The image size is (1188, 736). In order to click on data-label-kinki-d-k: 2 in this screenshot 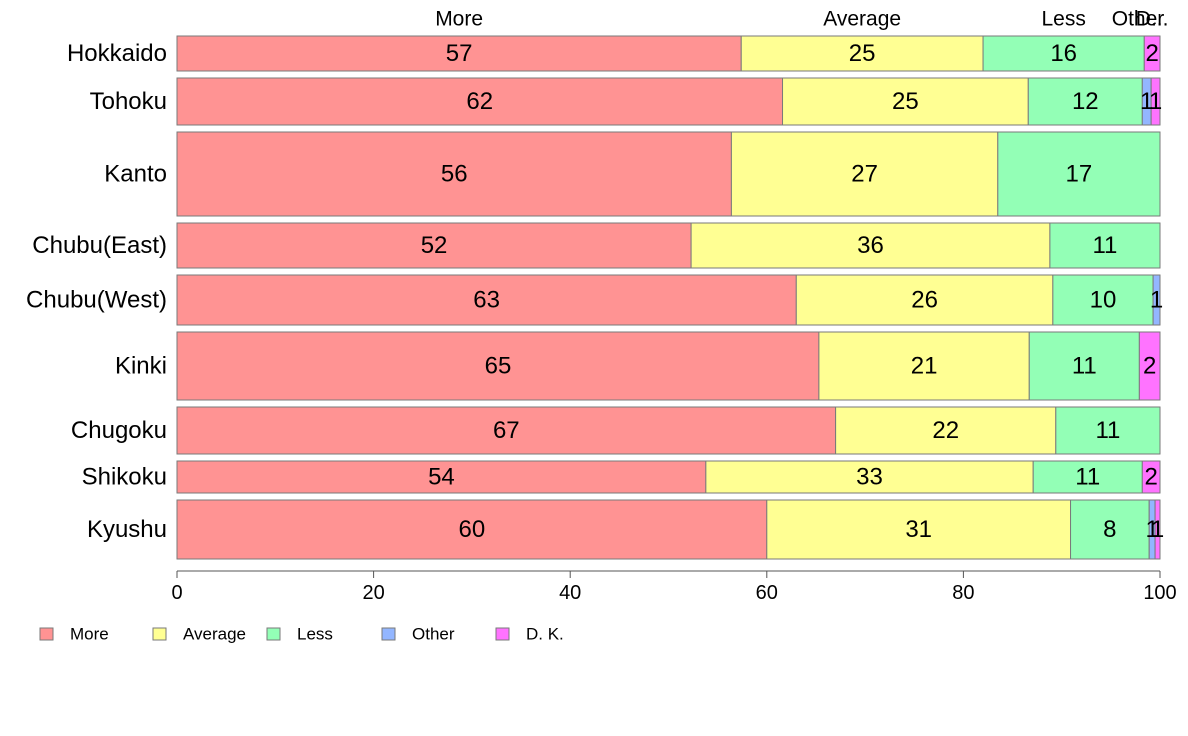, I will do `click(1149, 366)`.